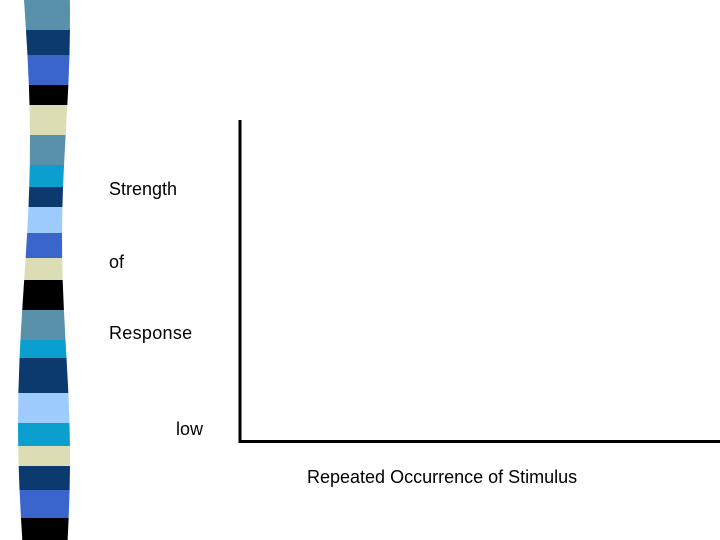 Image resolution: width=720 pixels, height=540 pixels. Describe the element at coordinates (442, 477) in the screenshot. I see `x-axis-label: Repeated Occurrence of Stimulus` at that location.